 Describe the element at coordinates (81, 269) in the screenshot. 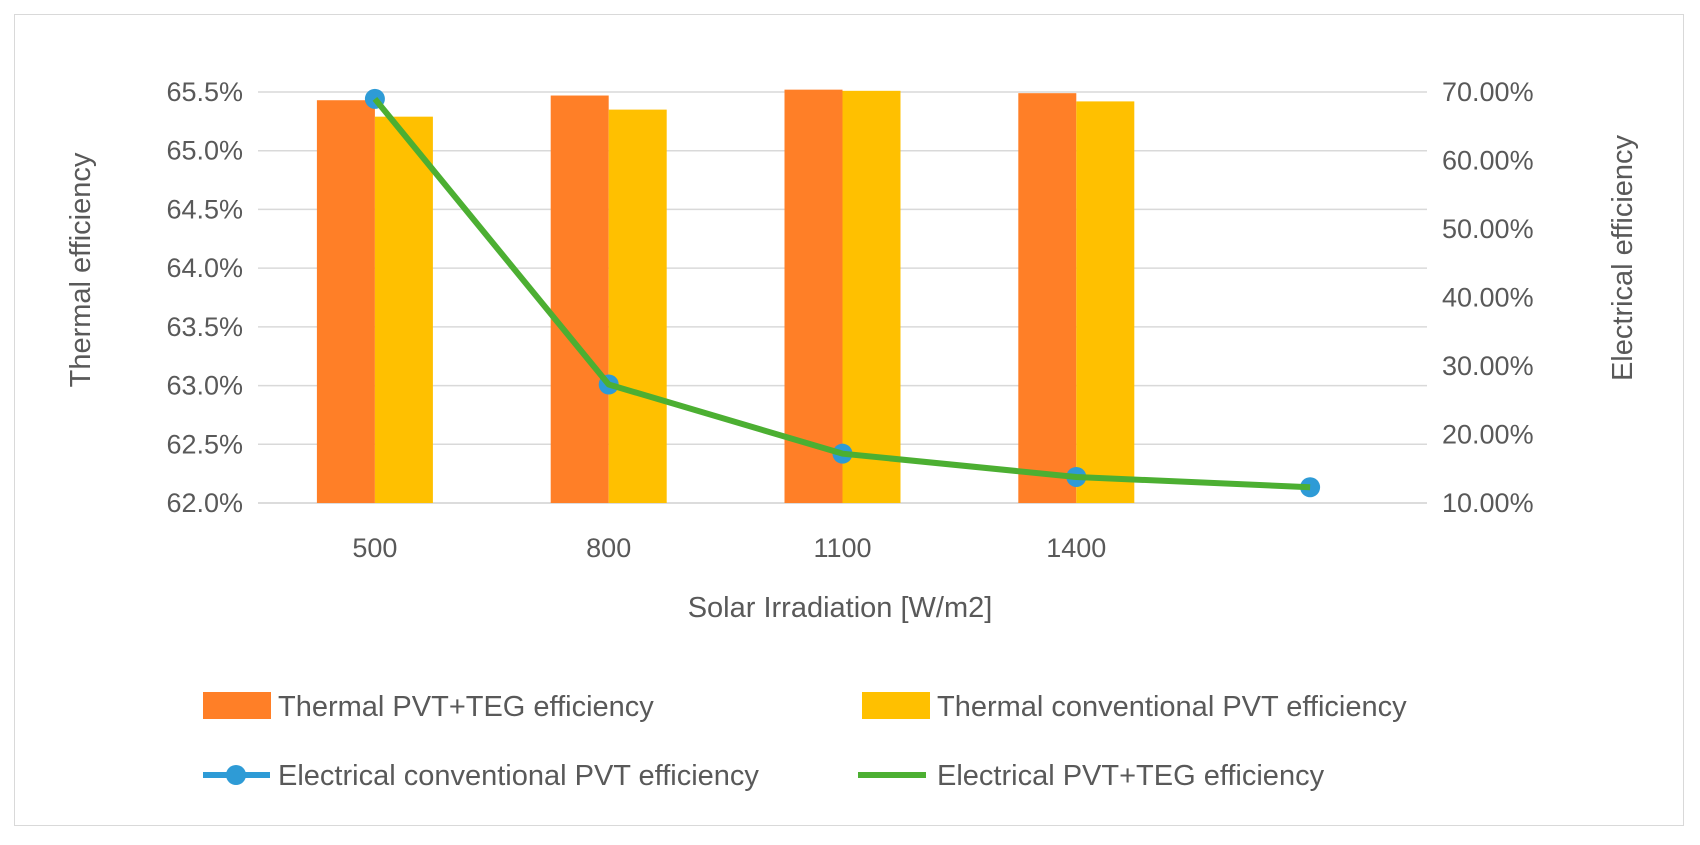

I see `y-axis-title: Thermal efficiency` at that location.